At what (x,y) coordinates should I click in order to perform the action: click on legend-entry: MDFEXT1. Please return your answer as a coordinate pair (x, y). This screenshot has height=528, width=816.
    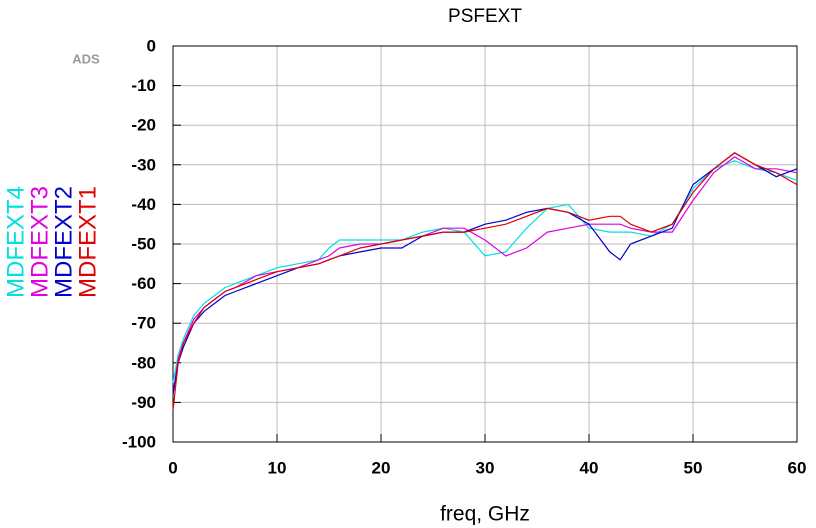
    Looking at the image, I should click on (87, 242).